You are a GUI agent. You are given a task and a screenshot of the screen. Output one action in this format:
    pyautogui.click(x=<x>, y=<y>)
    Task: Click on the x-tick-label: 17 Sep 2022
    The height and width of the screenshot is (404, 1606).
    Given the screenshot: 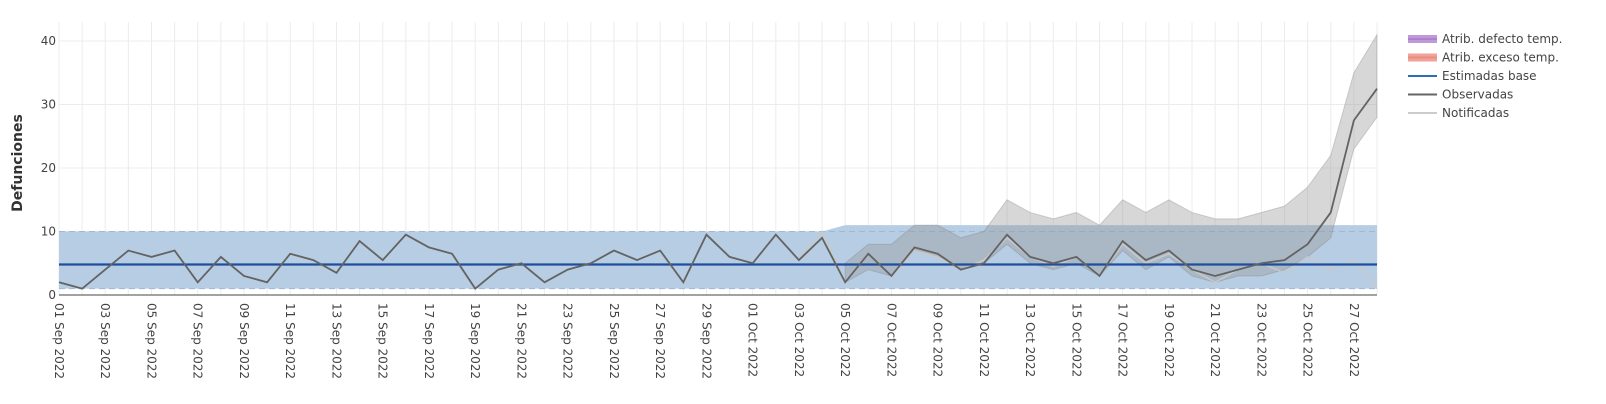 What is the action you would take?
    pyautogui.click(x=429, y=341)
    